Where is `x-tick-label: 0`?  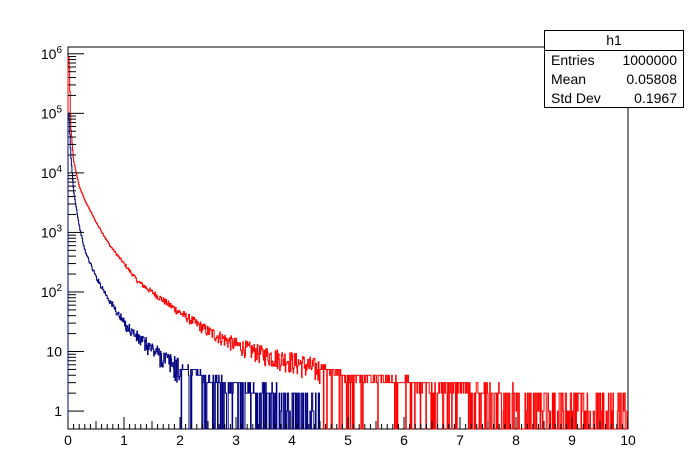
x-tick-label: 0 is located at coordinates (68, 440).